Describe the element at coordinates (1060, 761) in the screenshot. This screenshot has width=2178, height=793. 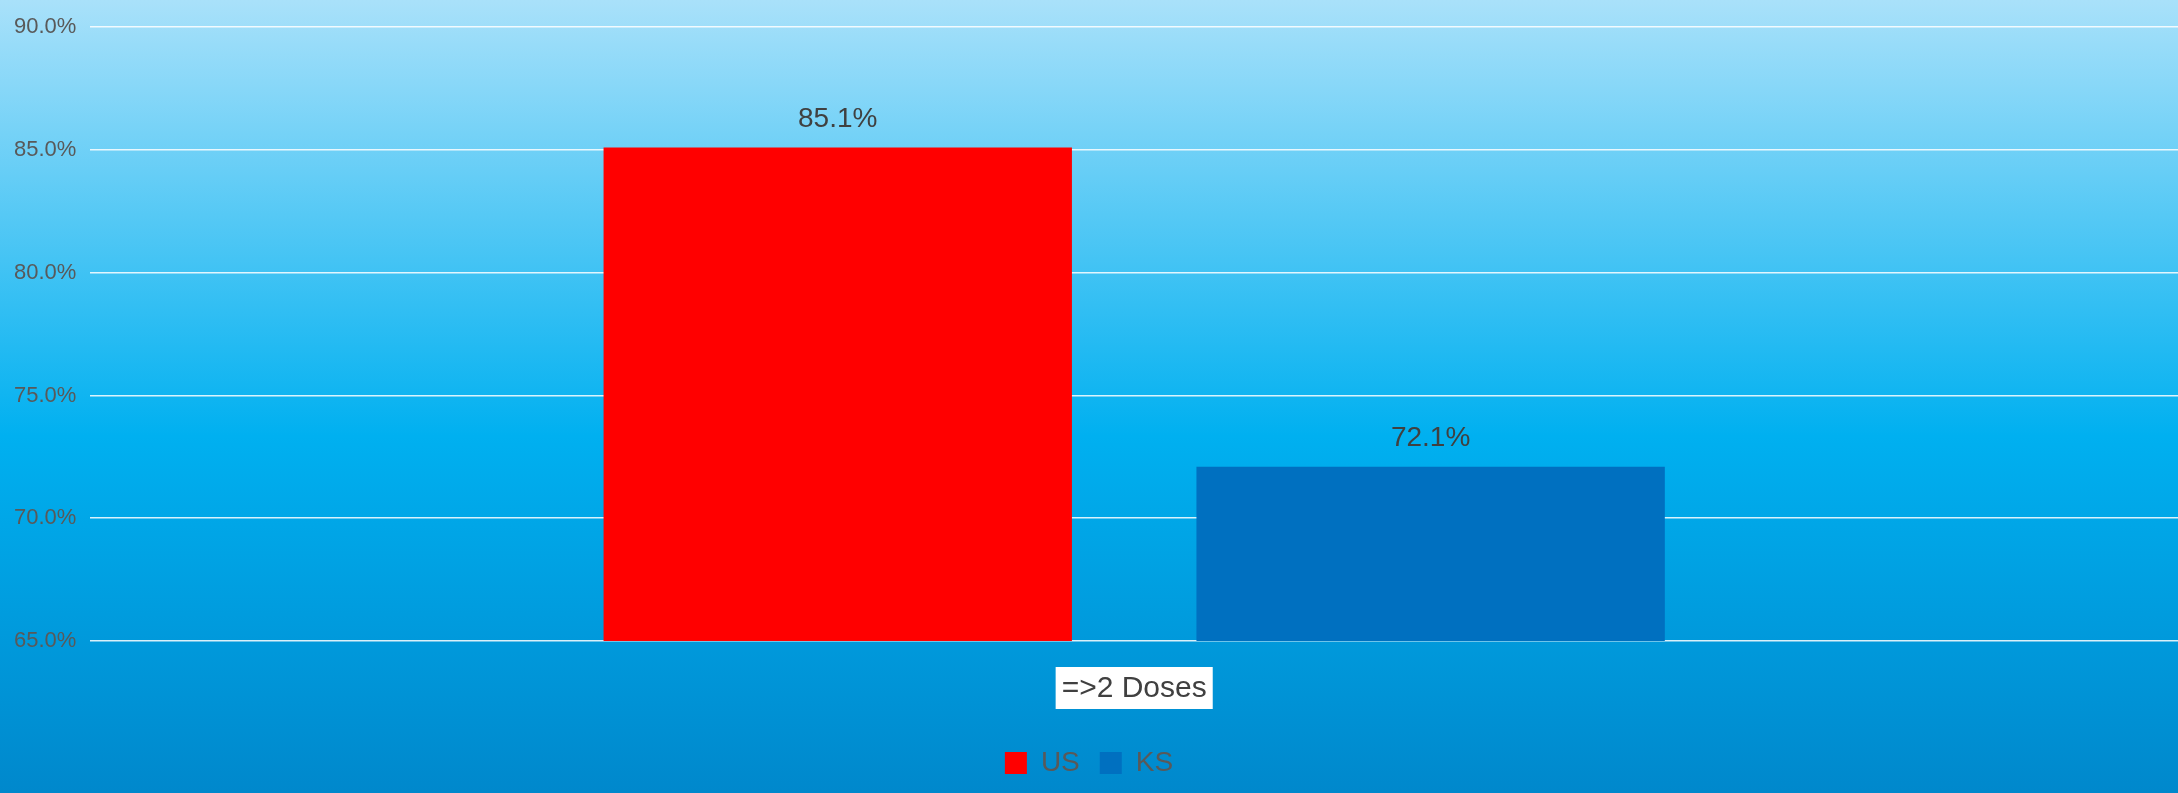
I see `legend-label: US` at that location.